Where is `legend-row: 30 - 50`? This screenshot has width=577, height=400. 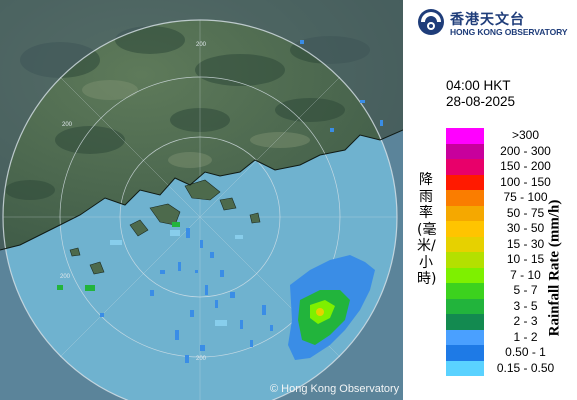 legend-row: 30 - 50 is located at coordinates (511, 229).